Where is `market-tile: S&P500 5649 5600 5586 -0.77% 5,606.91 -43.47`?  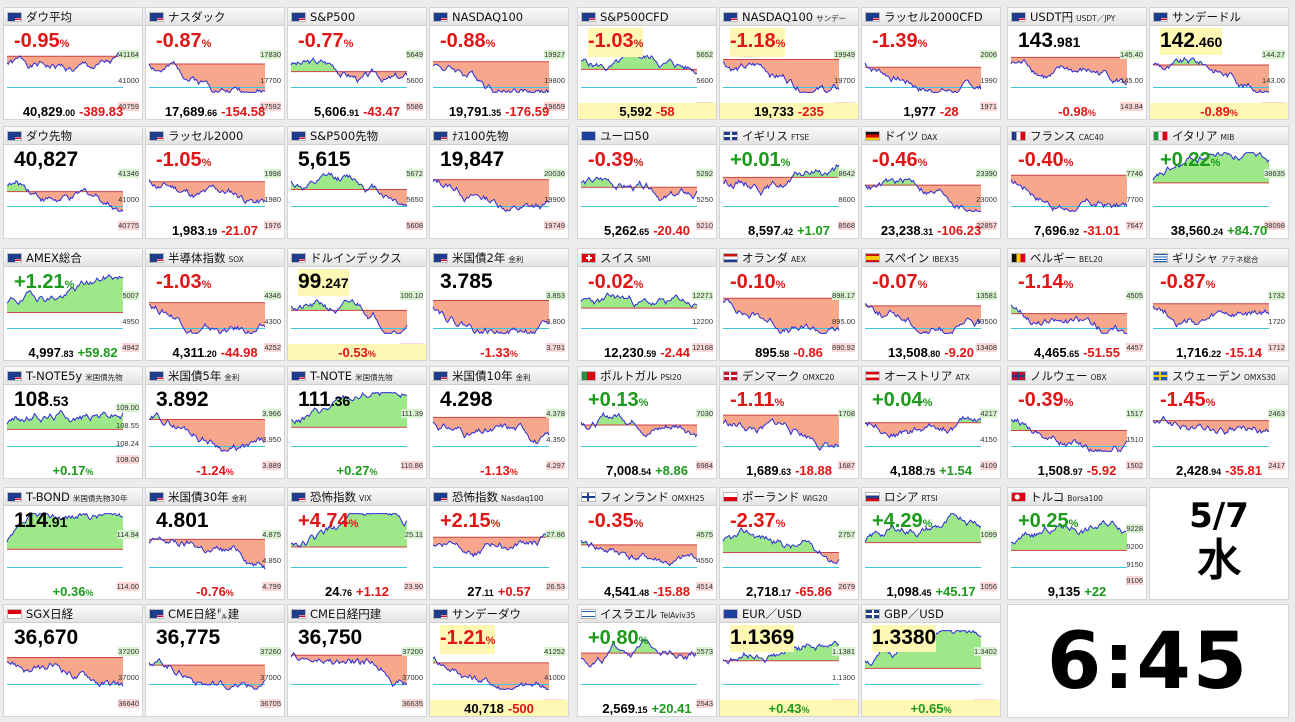
market-tile: S&P500 5649 5600 5586 -0.77% 5,606.91 -43.47 is located at coordinates (357, 63).